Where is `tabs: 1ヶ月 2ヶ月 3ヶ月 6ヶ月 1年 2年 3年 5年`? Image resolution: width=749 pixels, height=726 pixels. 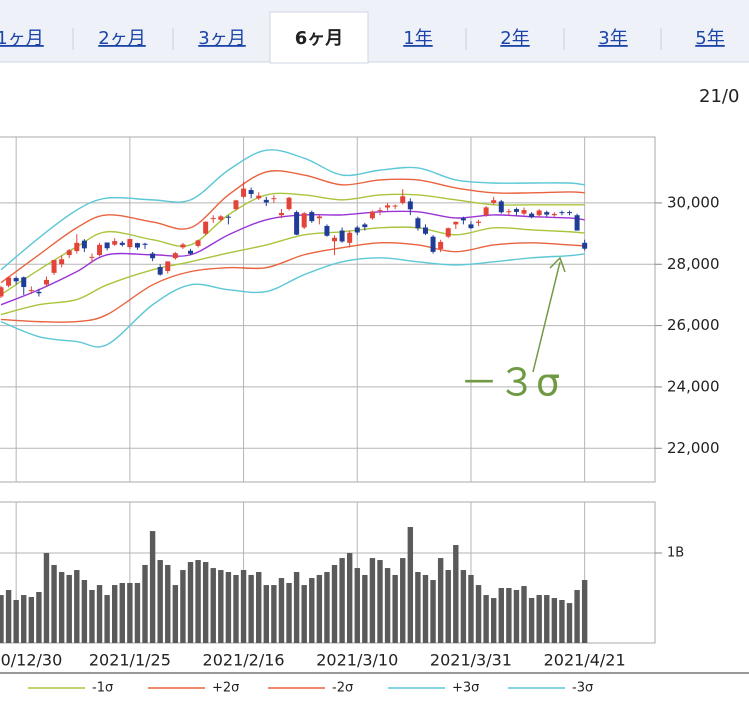
tabs: 1ヶ月 2ヶ月 3ヶ月 6ヶ月 1年 2年 3年 5年 is located at coordinates (362, 37).